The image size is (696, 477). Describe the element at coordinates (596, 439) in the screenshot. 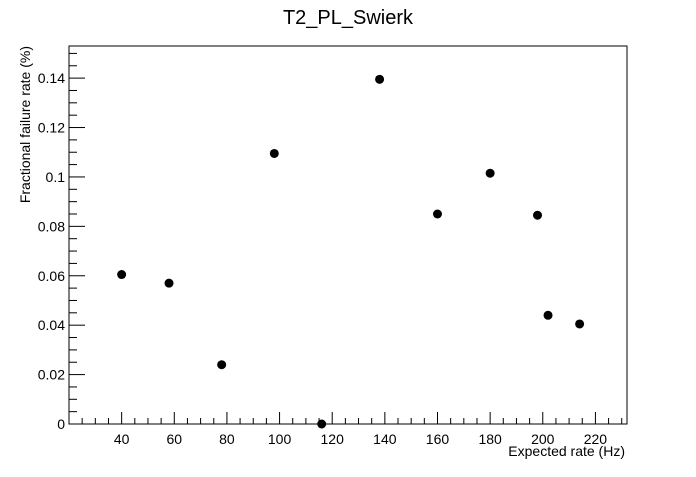

I see `x-tick-label: 220` at that location.